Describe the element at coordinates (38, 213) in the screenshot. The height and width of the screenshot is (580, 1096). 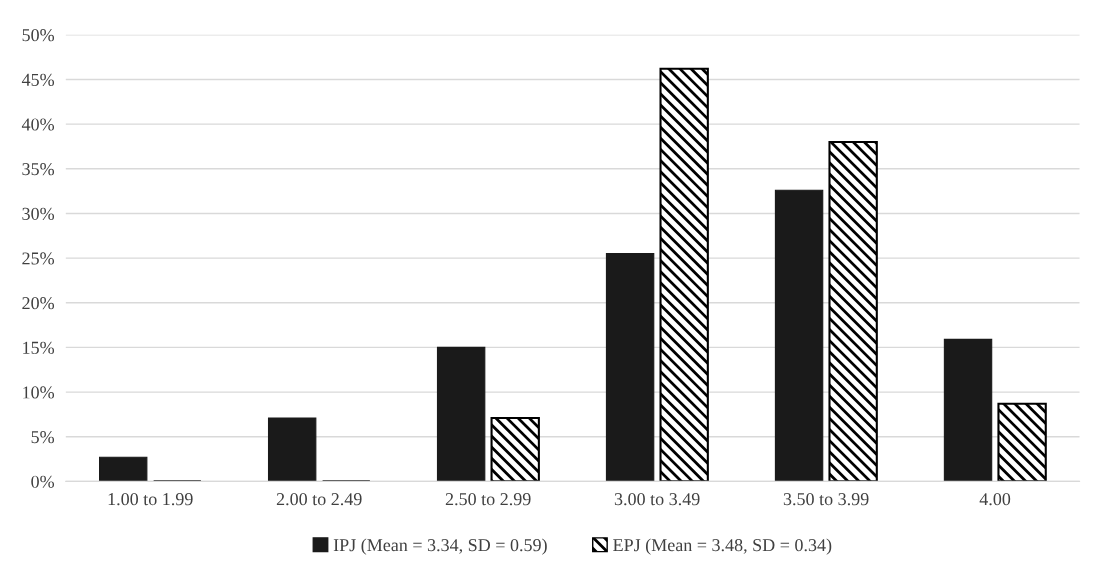
I see `y-tick-label: 30%` at that location.